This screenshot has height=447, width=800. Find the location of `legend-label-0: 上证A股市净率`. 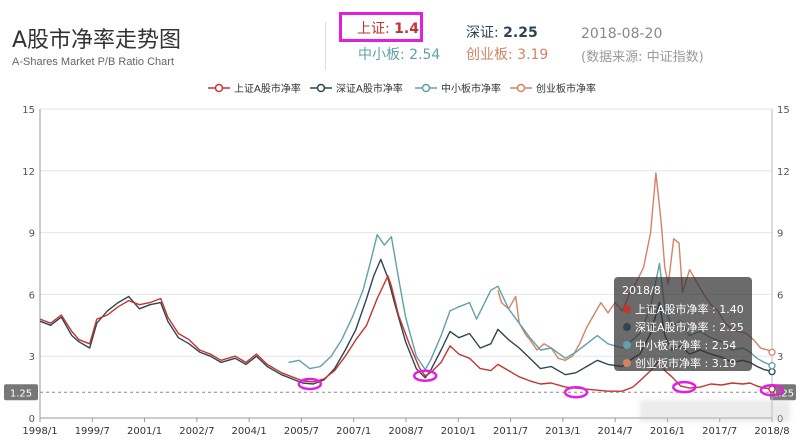

legend-label-0: 上证A股市净率 is located at coordinates (267, 88).